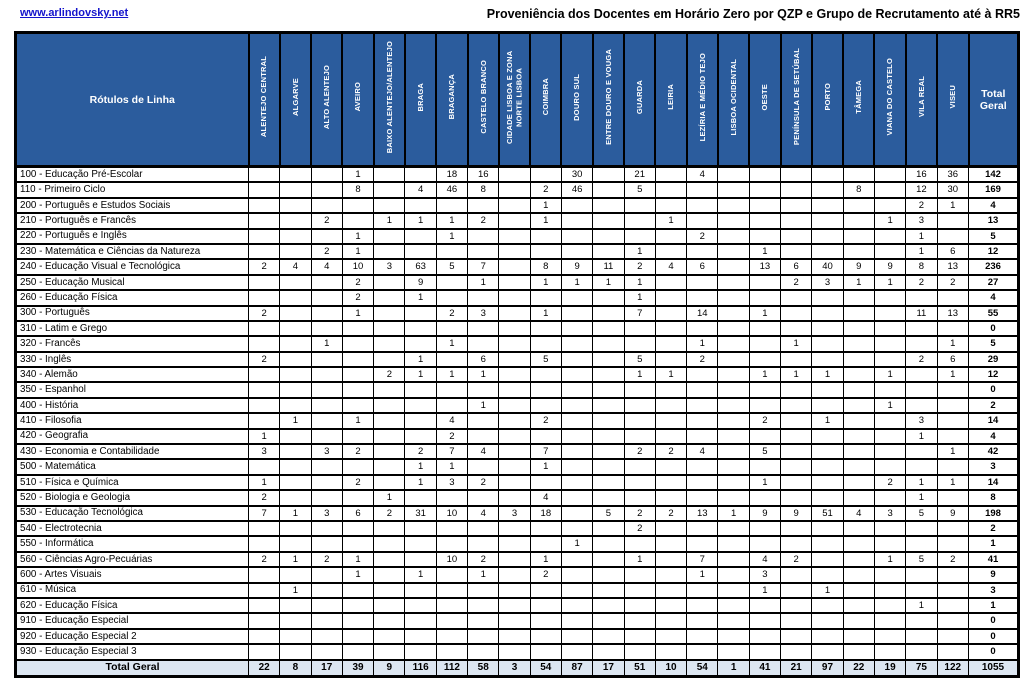  What do you see at coordinates (264, 513) in the screenshot?
I see `data-cell: 7` at bounding box center [264, 513].